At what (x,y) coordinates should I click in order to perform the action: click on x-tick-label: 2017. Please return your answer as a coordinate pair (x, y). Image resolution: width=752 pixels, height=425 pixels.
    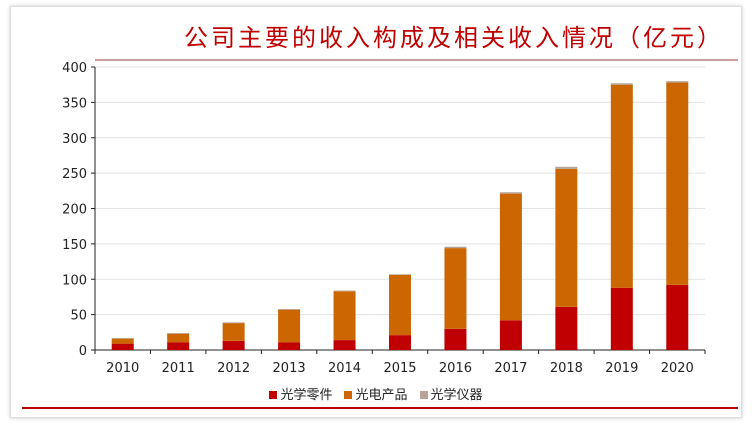
    Looking at the image, I should click on (510, 368).